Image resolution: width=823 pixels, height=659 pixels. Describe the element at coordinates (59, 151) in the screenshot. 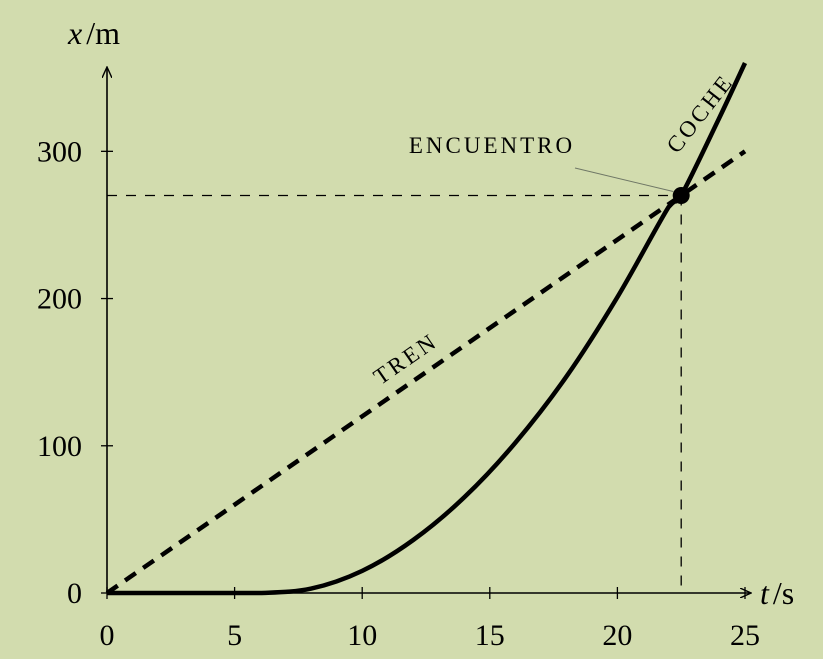

I see `y-tick-label: 300` at that location.